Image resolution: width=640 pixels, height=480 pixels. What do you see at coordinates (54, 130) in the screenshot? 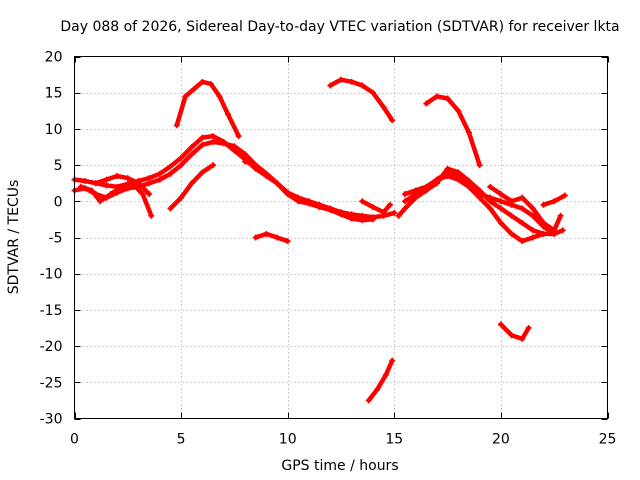
I see `y-tick-label: 10` at bounding box center [54, 130].